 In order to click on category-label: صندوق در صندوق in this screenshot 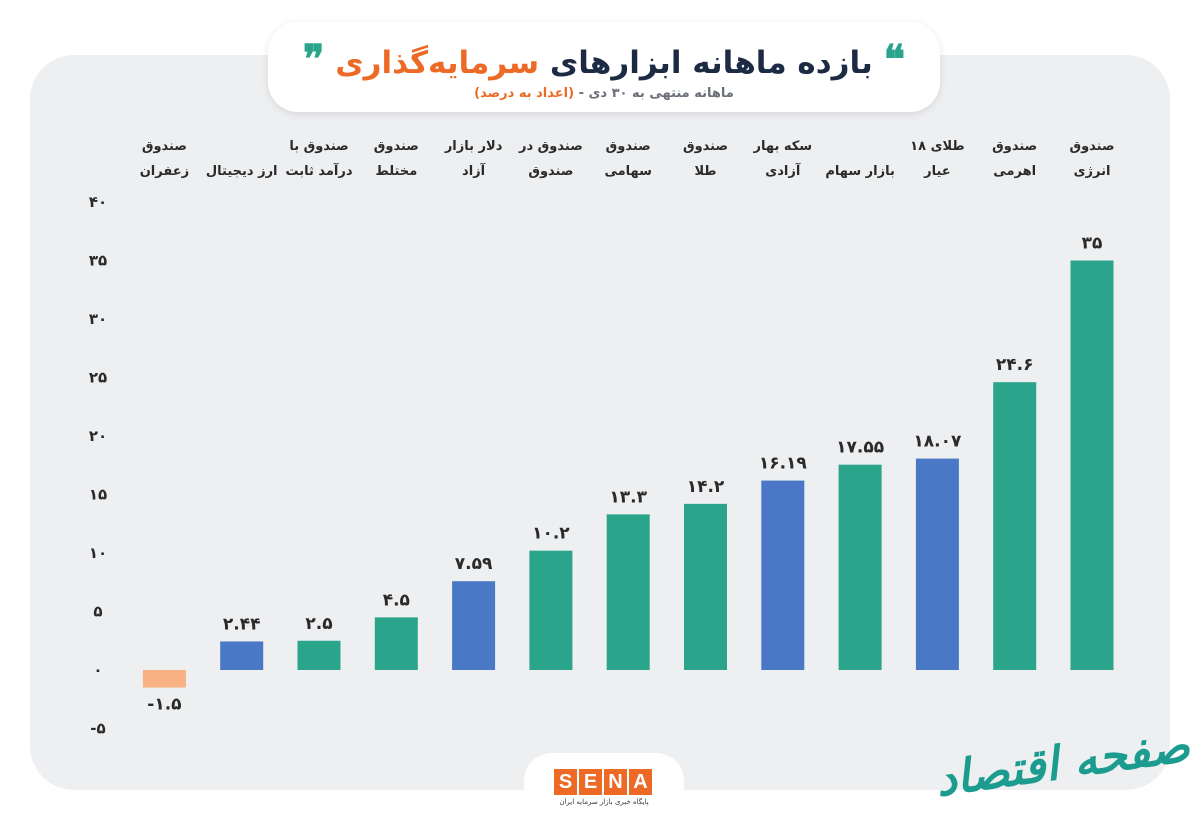, I will do `click(551, 159)`.